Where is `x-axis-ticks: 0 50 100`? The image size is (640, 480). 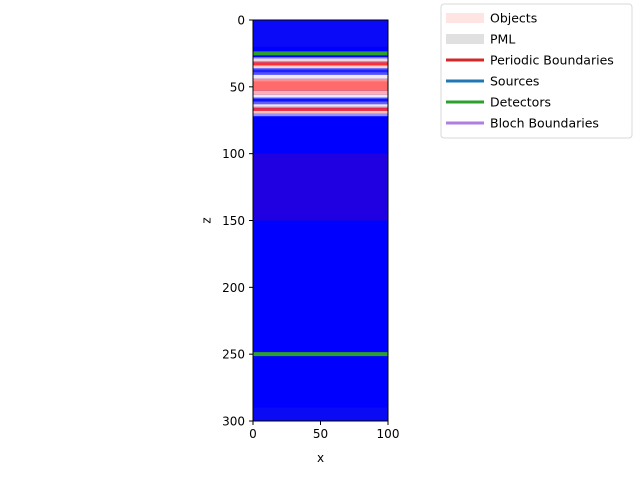
x-axis-ticks: 0 50 100 is located at coordinates (324, 431).